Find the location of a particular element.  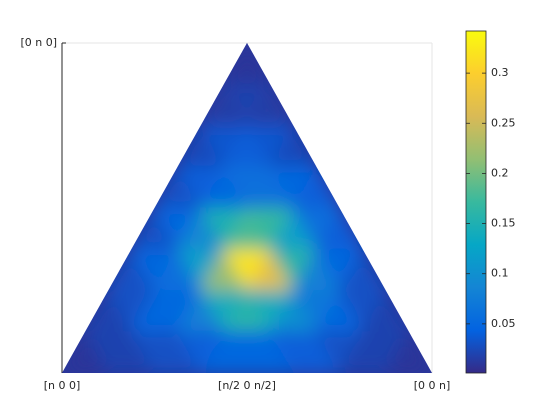

colorbar-tick-label: 0.05 is located at coordinates (503, 323).